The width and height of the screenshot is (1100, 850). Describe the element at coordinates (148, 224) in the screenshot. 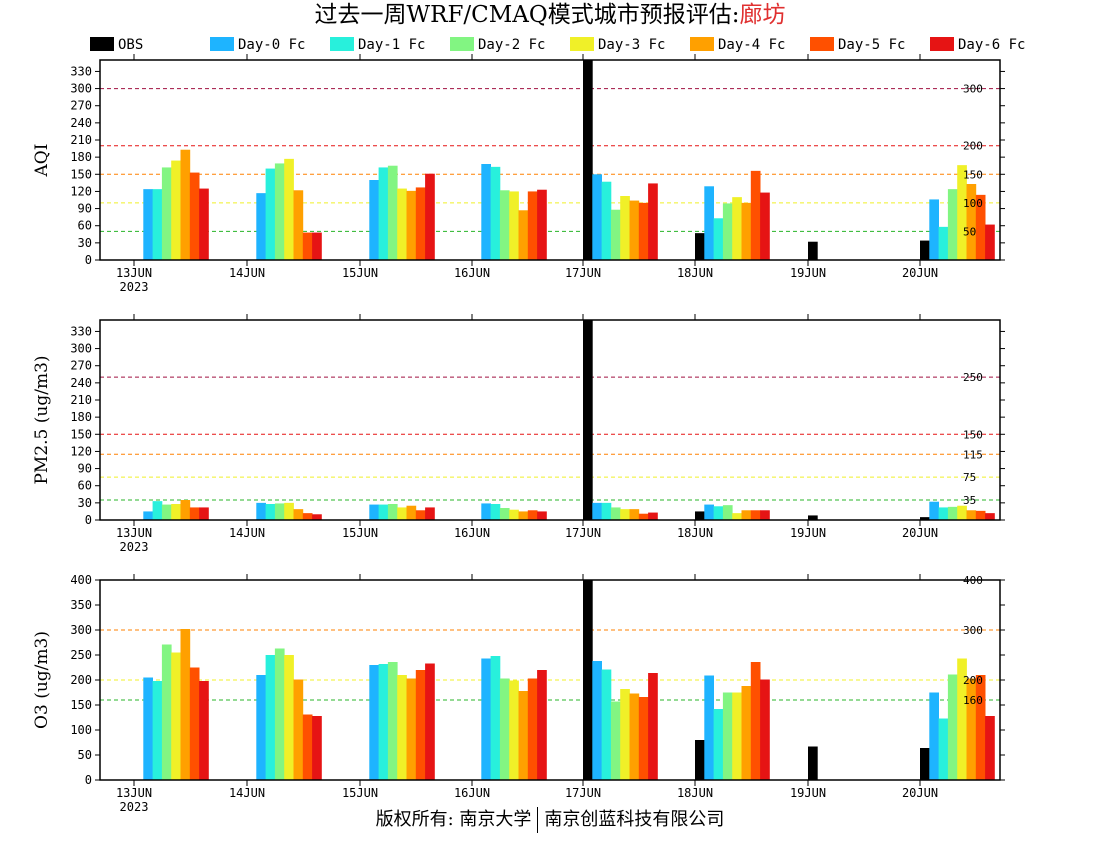

I see `panel0-bar-s1-c0` at that location.